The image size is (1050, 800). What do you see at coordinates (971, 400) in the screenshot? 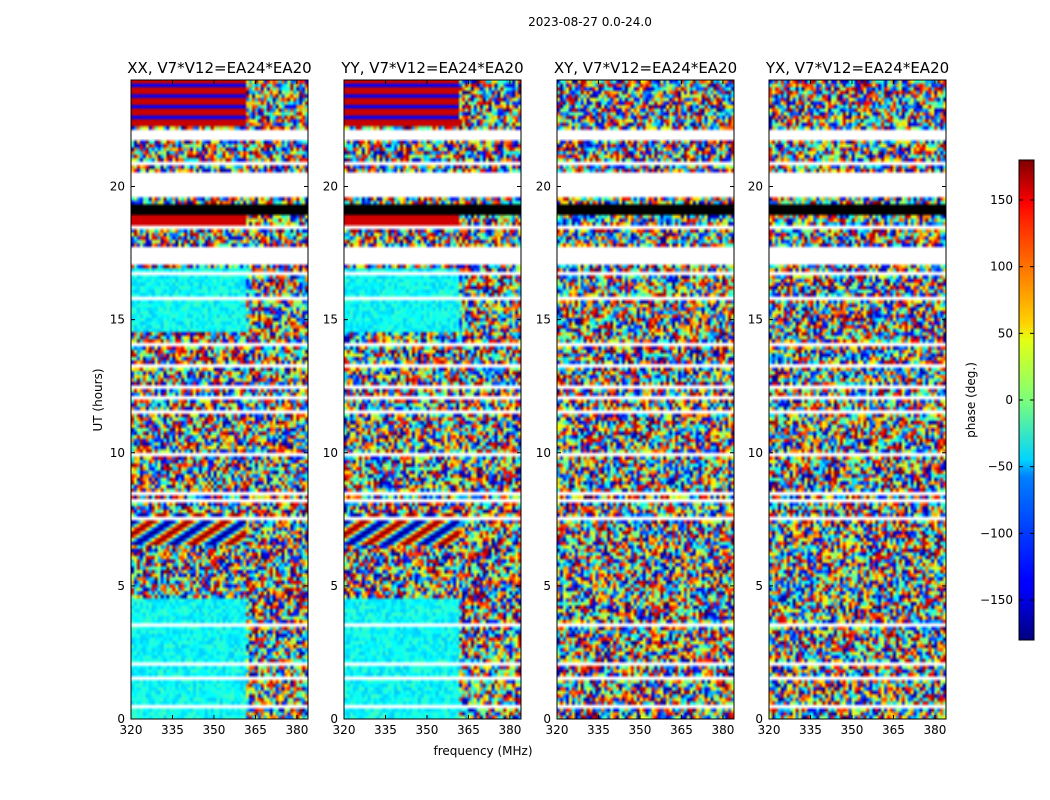
I see `colorbar-label: phase (deg.)` at bounding box center [971, 400].